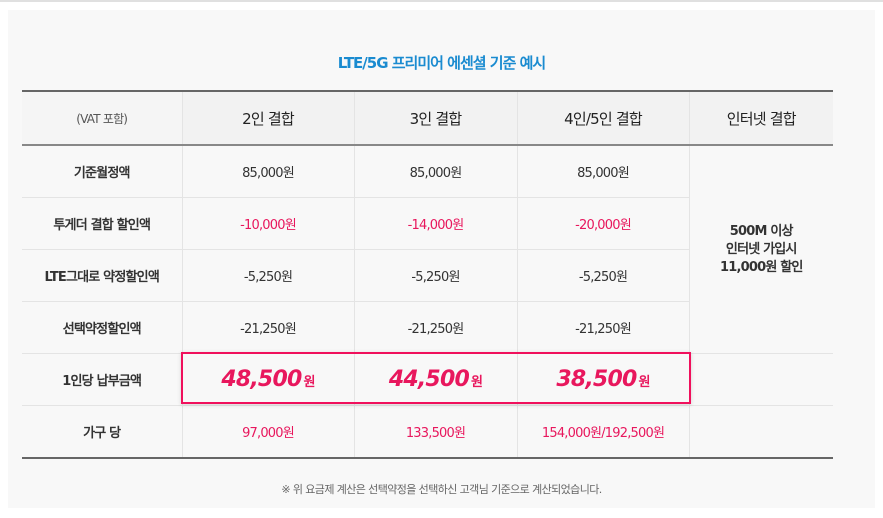 The image size is (883, 518). Describe the element at coordinates (102, 379) in the screenshot. I see `row-label: 1인당 납부금액` at that location.